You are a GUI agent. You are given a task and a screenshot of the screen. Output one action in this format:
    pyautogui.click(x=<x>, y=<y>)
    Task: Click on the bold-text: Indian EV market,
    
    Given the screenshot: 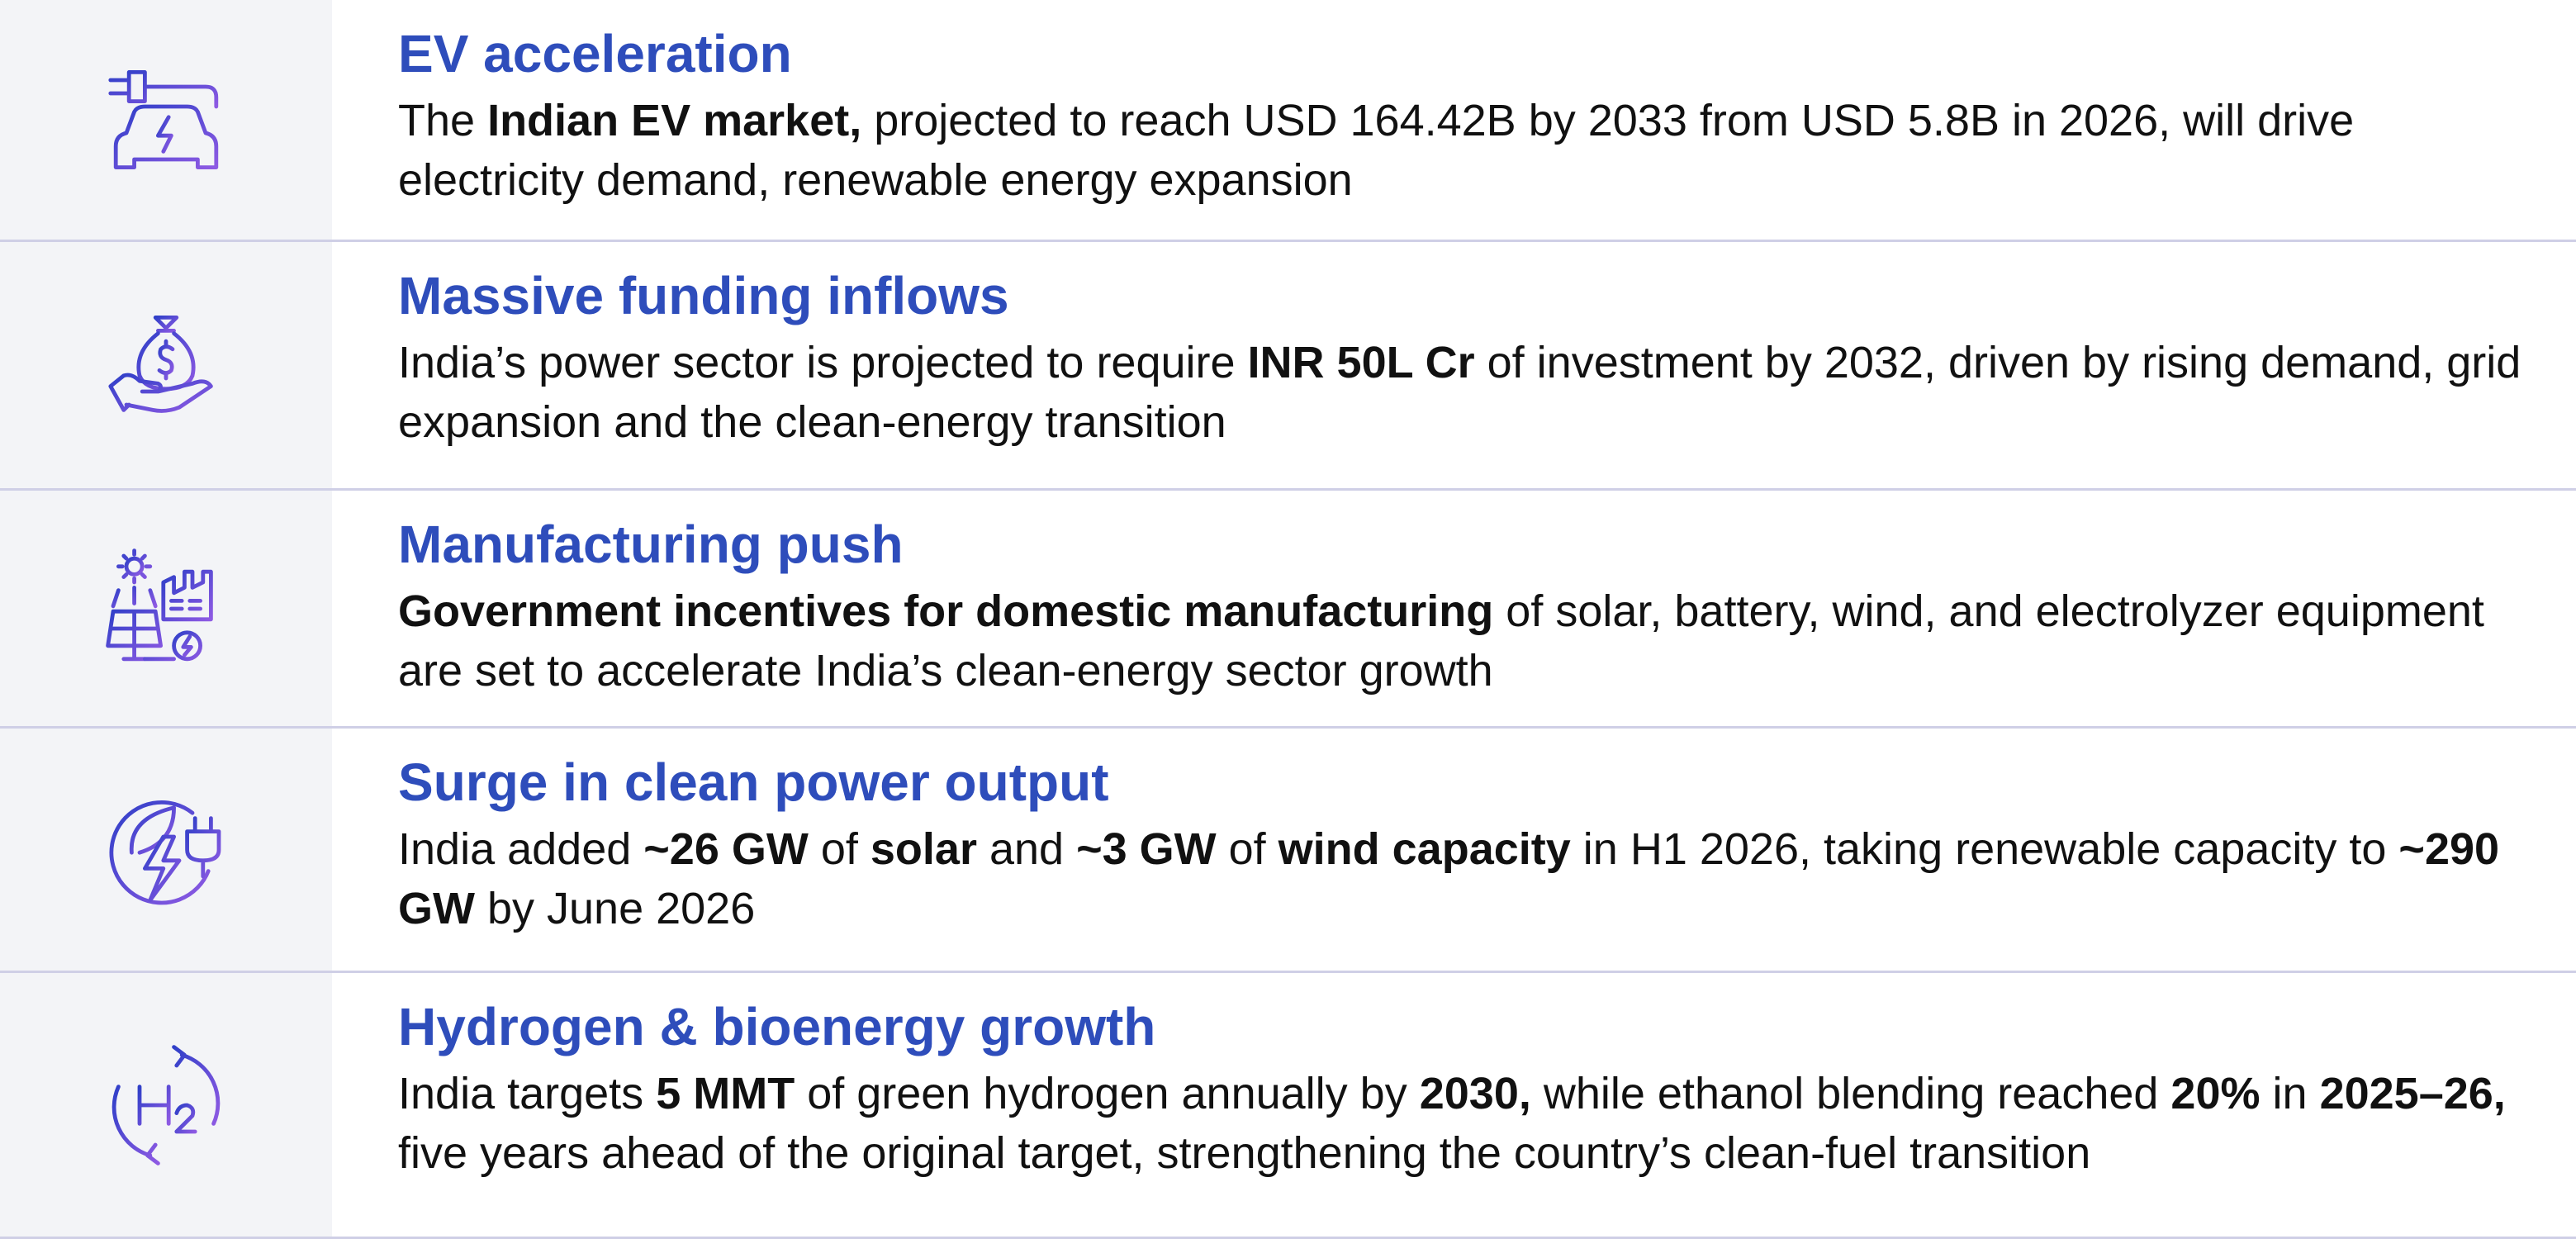 What is the action you would take?
    pyautogui.click(x=674, y=120)
    